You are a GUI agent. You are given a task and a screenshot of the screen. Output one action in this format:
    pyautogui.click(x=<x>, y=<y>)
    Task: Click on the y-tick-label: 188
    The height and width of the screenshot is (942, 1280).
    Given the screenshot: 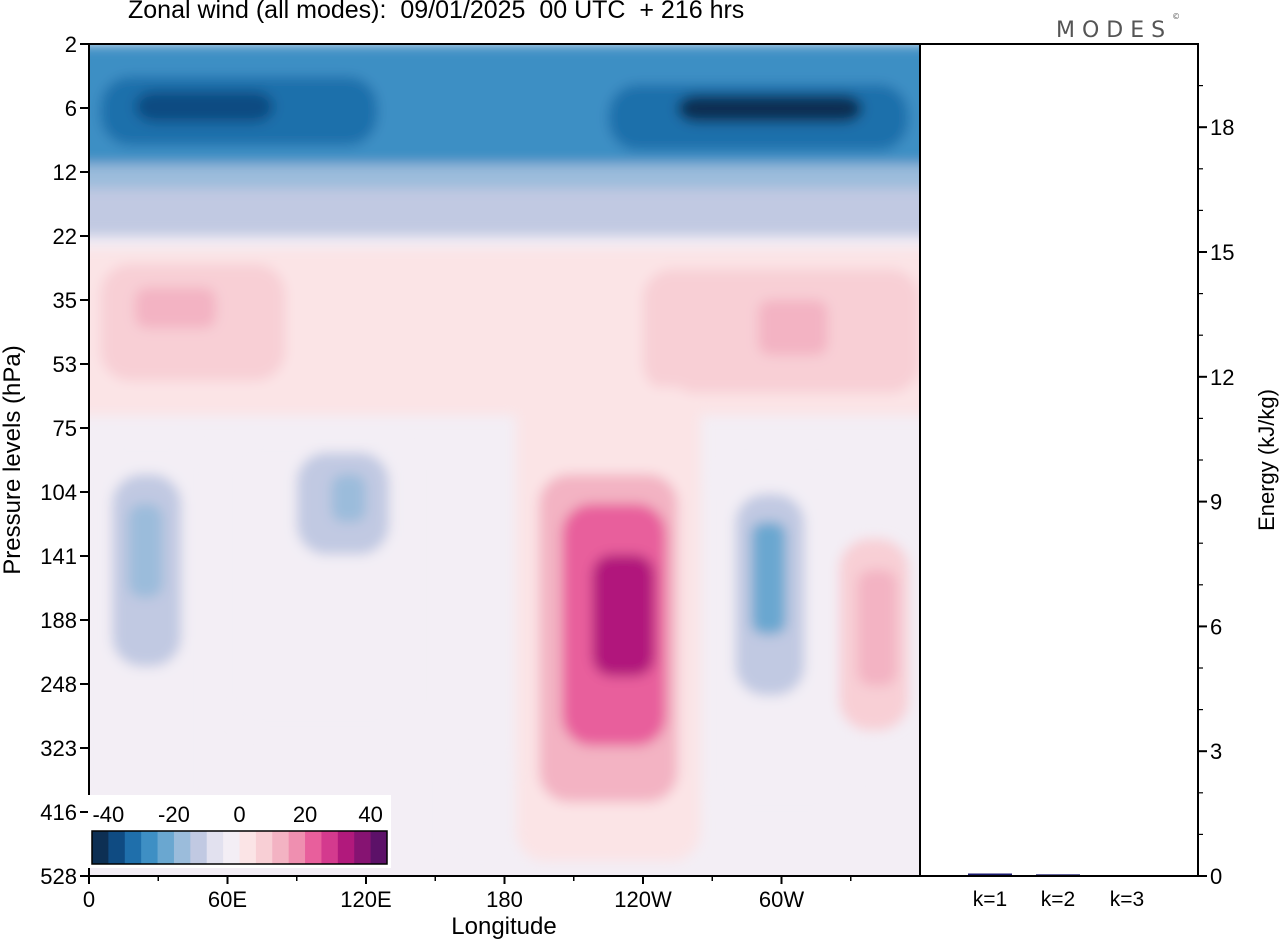 What is the action you would take?
    pyautogui.click(x=58, y=620)
    